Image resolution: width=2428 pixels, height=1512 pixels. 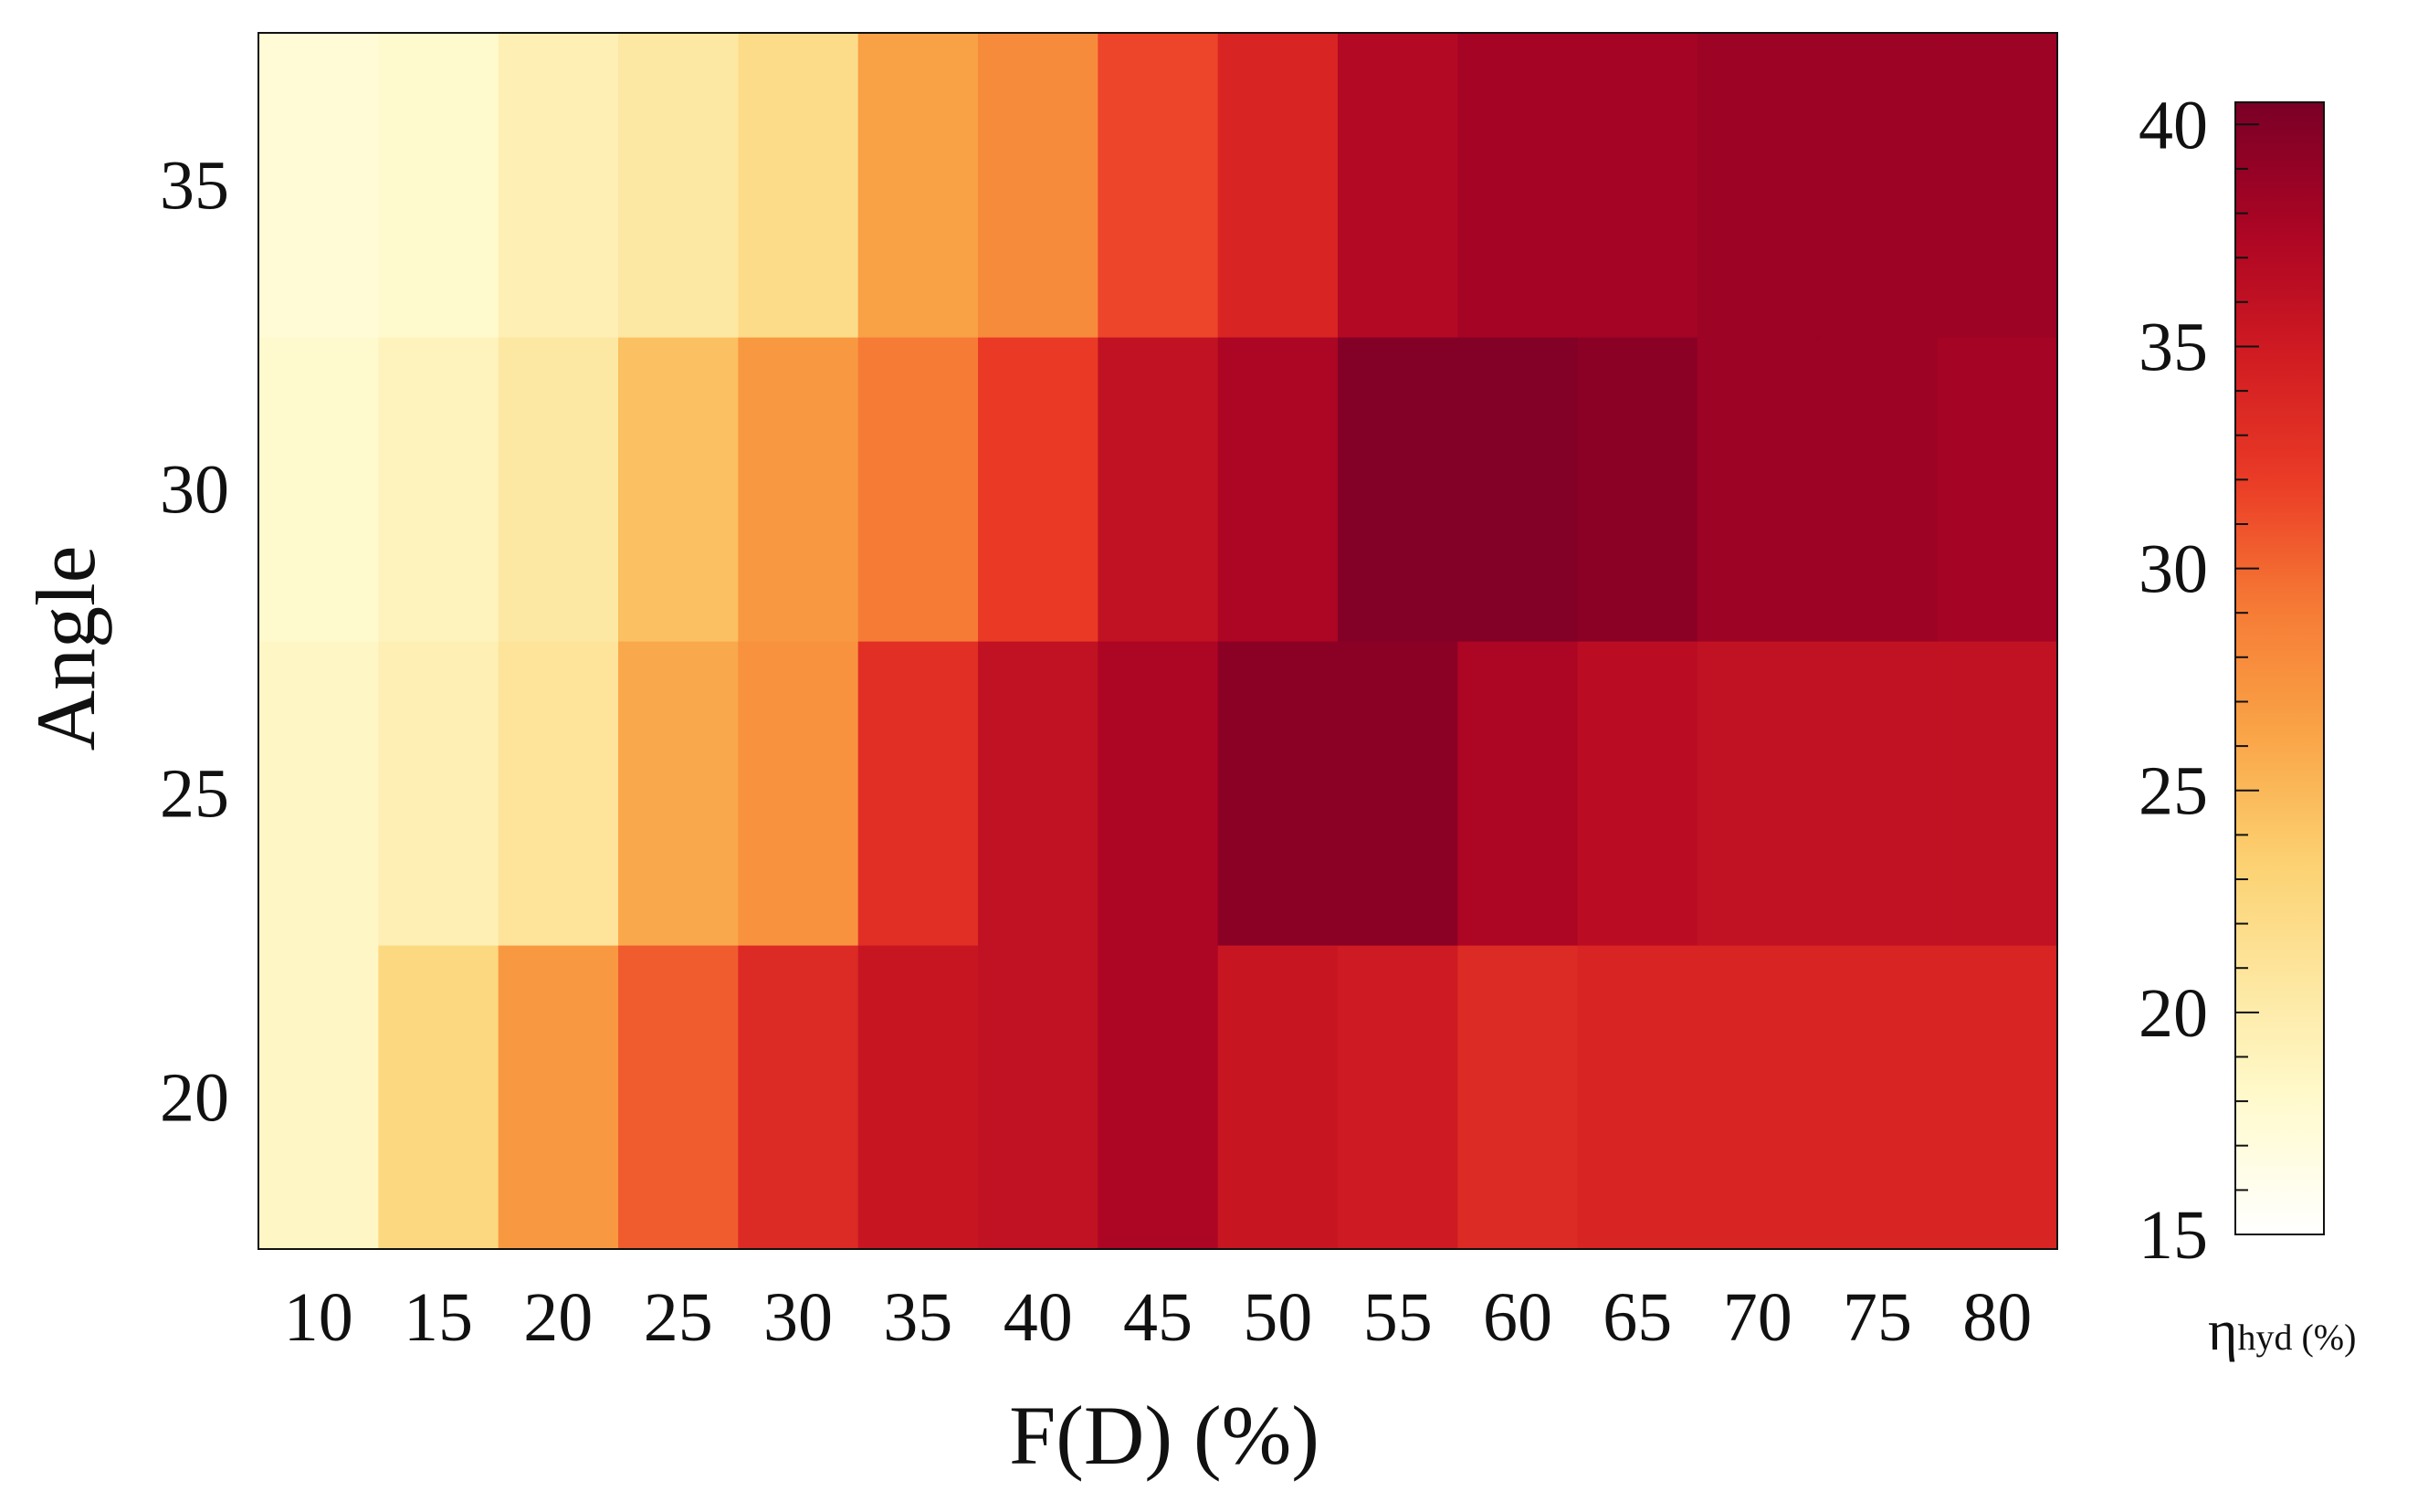 I want to click on y-tick-label: 25, so click(x=194, y=794).